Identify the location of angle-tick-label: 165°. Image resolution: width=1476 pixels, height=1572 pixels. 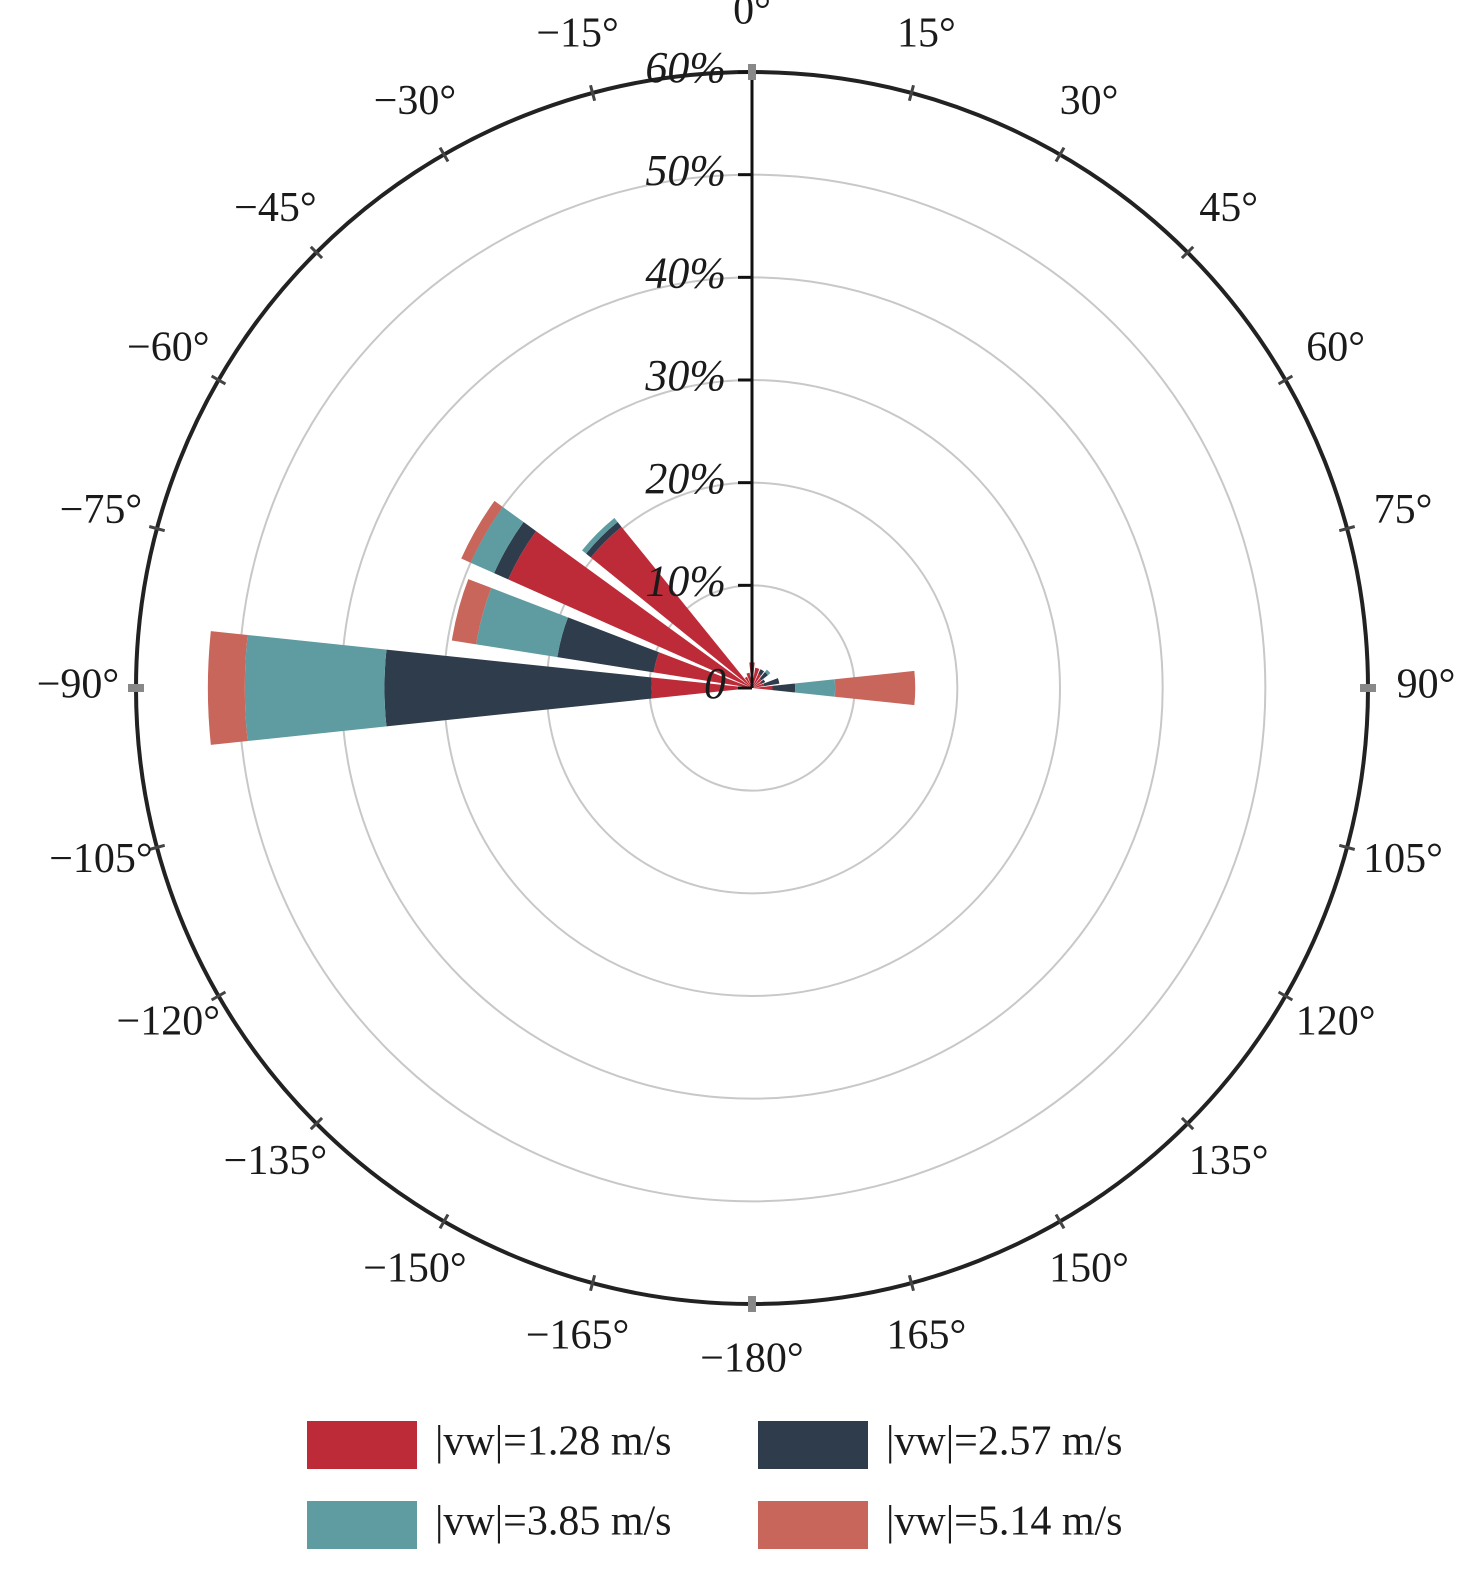
(927, 1336).